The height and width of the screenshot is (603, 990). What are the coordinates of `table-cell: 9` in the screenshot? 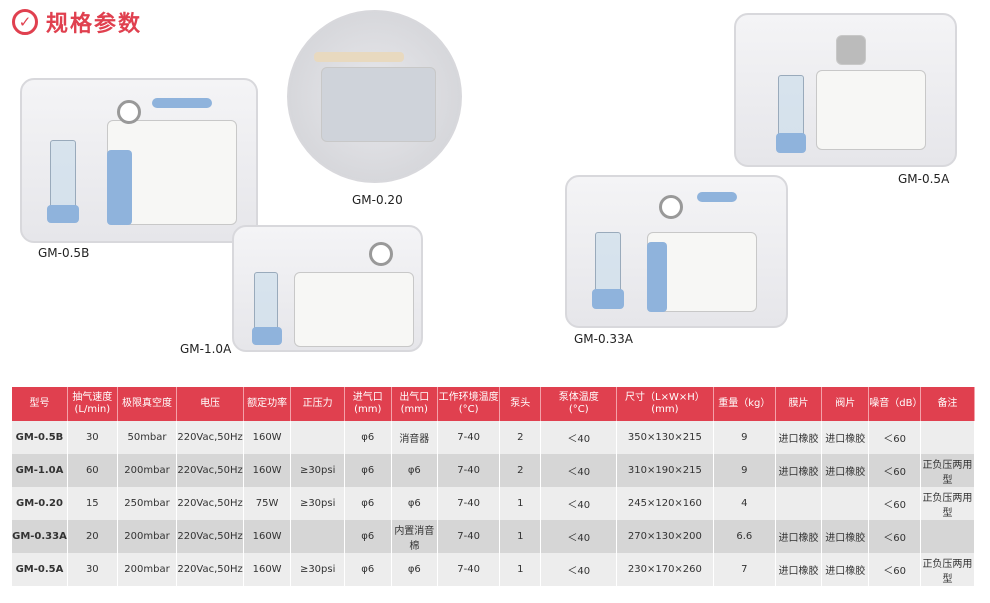 It's located at (744, 437).